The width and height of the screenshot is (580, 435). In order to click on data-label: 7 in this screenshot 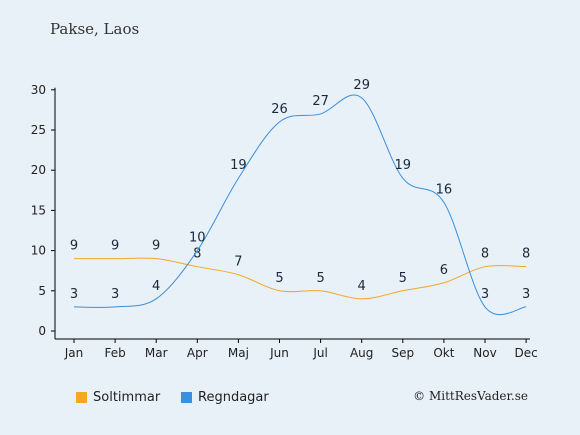, I will do `click(238, 262)`.